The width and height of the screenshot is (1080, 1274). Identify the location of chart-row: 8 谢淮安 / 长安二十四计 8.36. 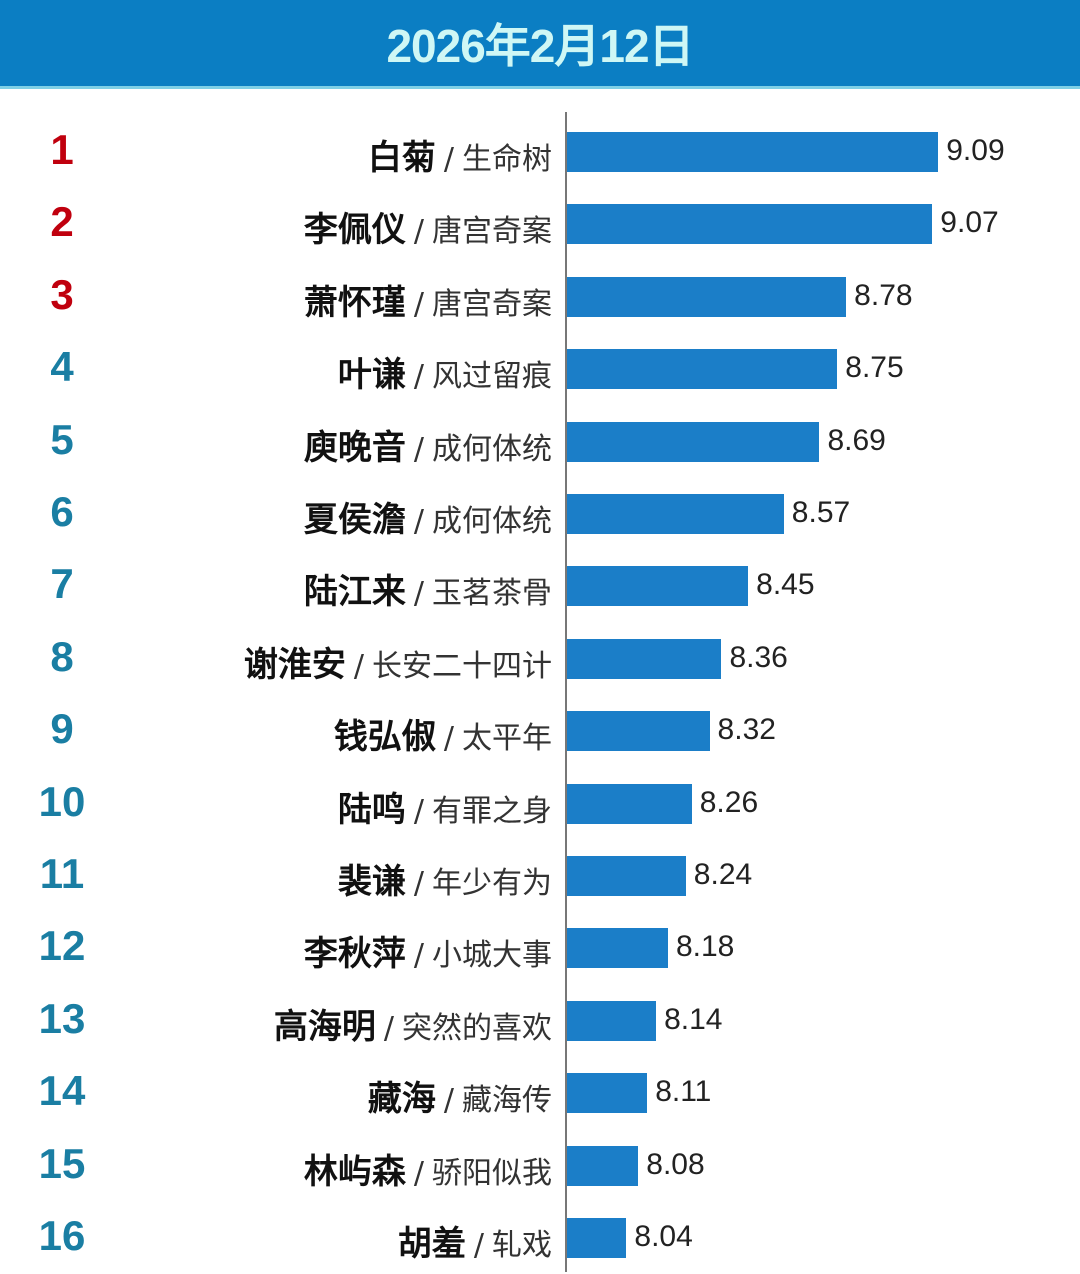
(540, 659).